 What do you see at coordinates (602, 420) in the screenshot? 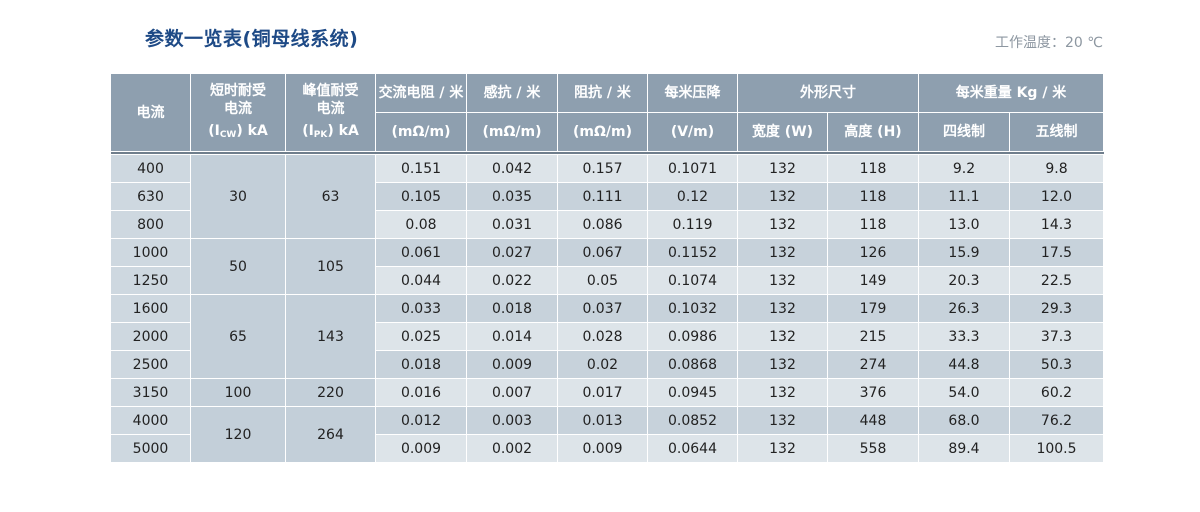
I see `cell-impedance: 0.013` at bounding box center [602, 420].